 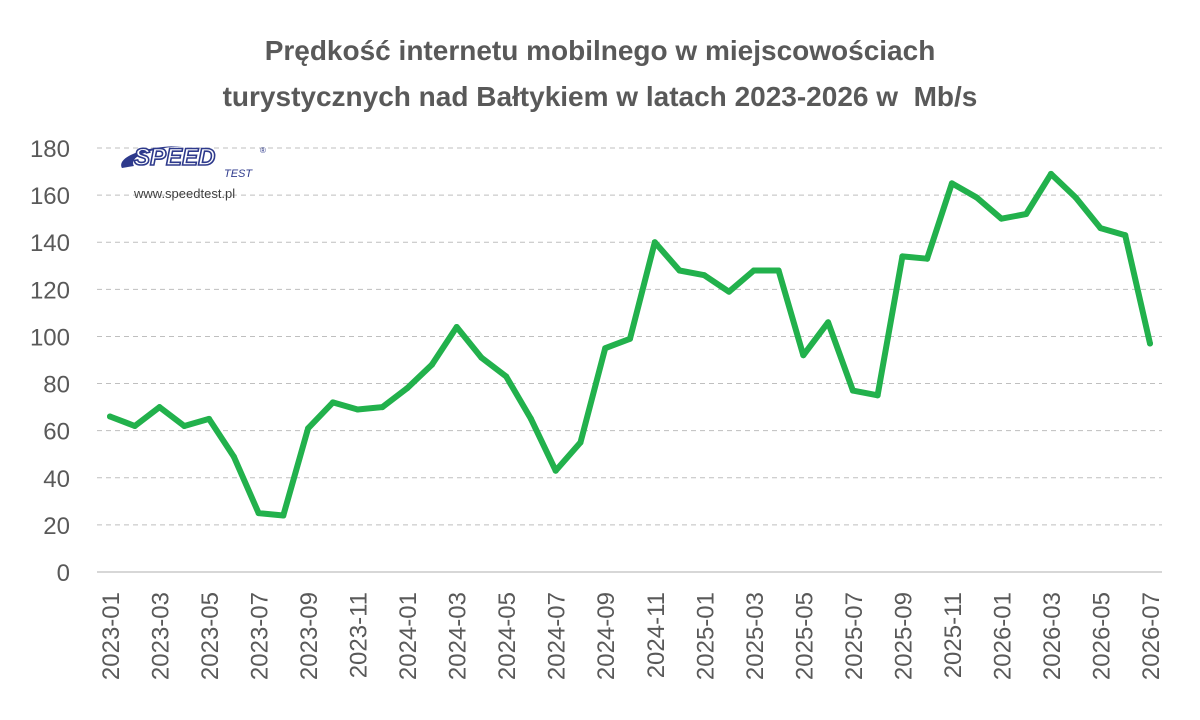 I want to click on x-tick-label: 2025-05, so click(x=804, y=636).